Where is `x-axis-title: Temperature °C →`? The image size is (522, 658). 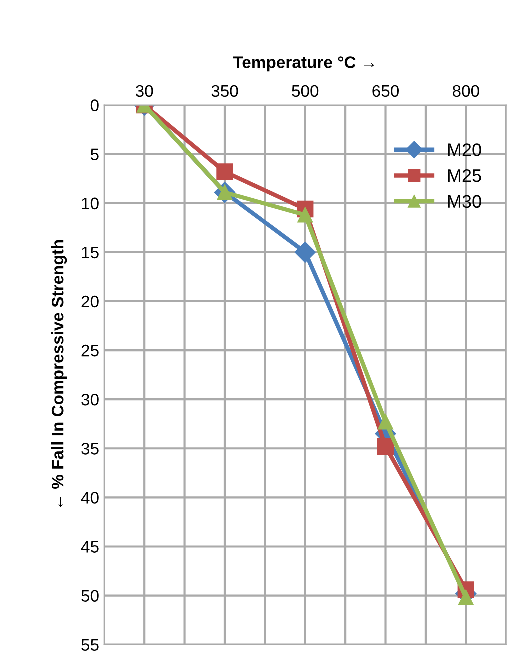
x-axis-title: Temperature °C → is located at coordinates (303, 64).